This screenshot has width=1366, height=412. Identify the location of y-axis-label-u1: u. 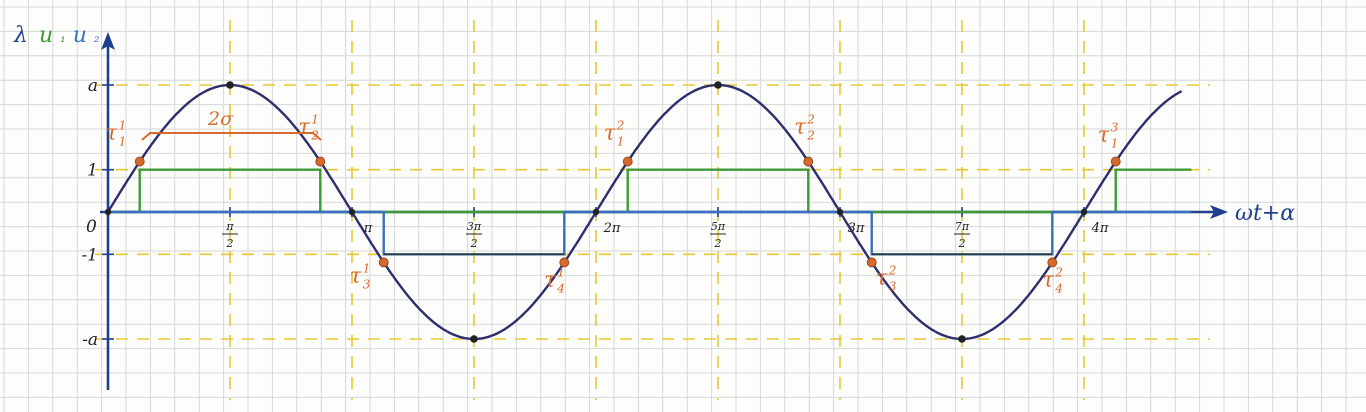
(46, 35).